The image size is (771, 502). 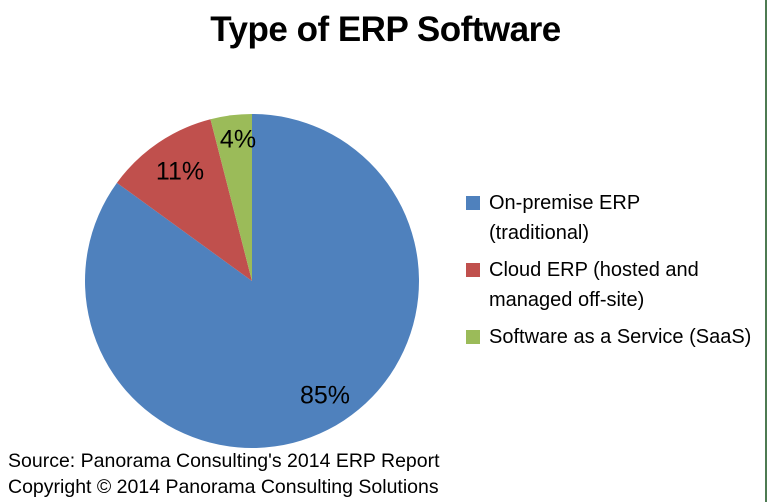 What do you see at coordinates (766, 251) in the screenshot?
I see `right-border-line` at bounding box center [766, 251].